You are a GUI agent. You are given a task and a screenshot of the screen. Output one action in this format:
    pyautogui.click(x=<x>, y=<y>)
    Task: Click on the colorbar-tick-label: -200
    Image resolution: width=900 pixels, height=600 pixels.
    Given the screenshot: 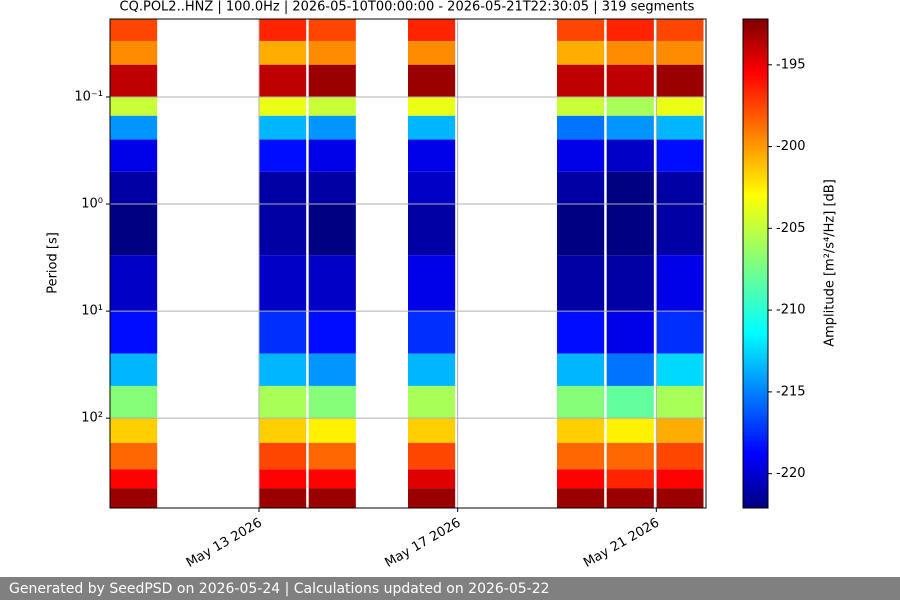 What is the action you would take?
    pyautogui.click(x=791, y=146)
    